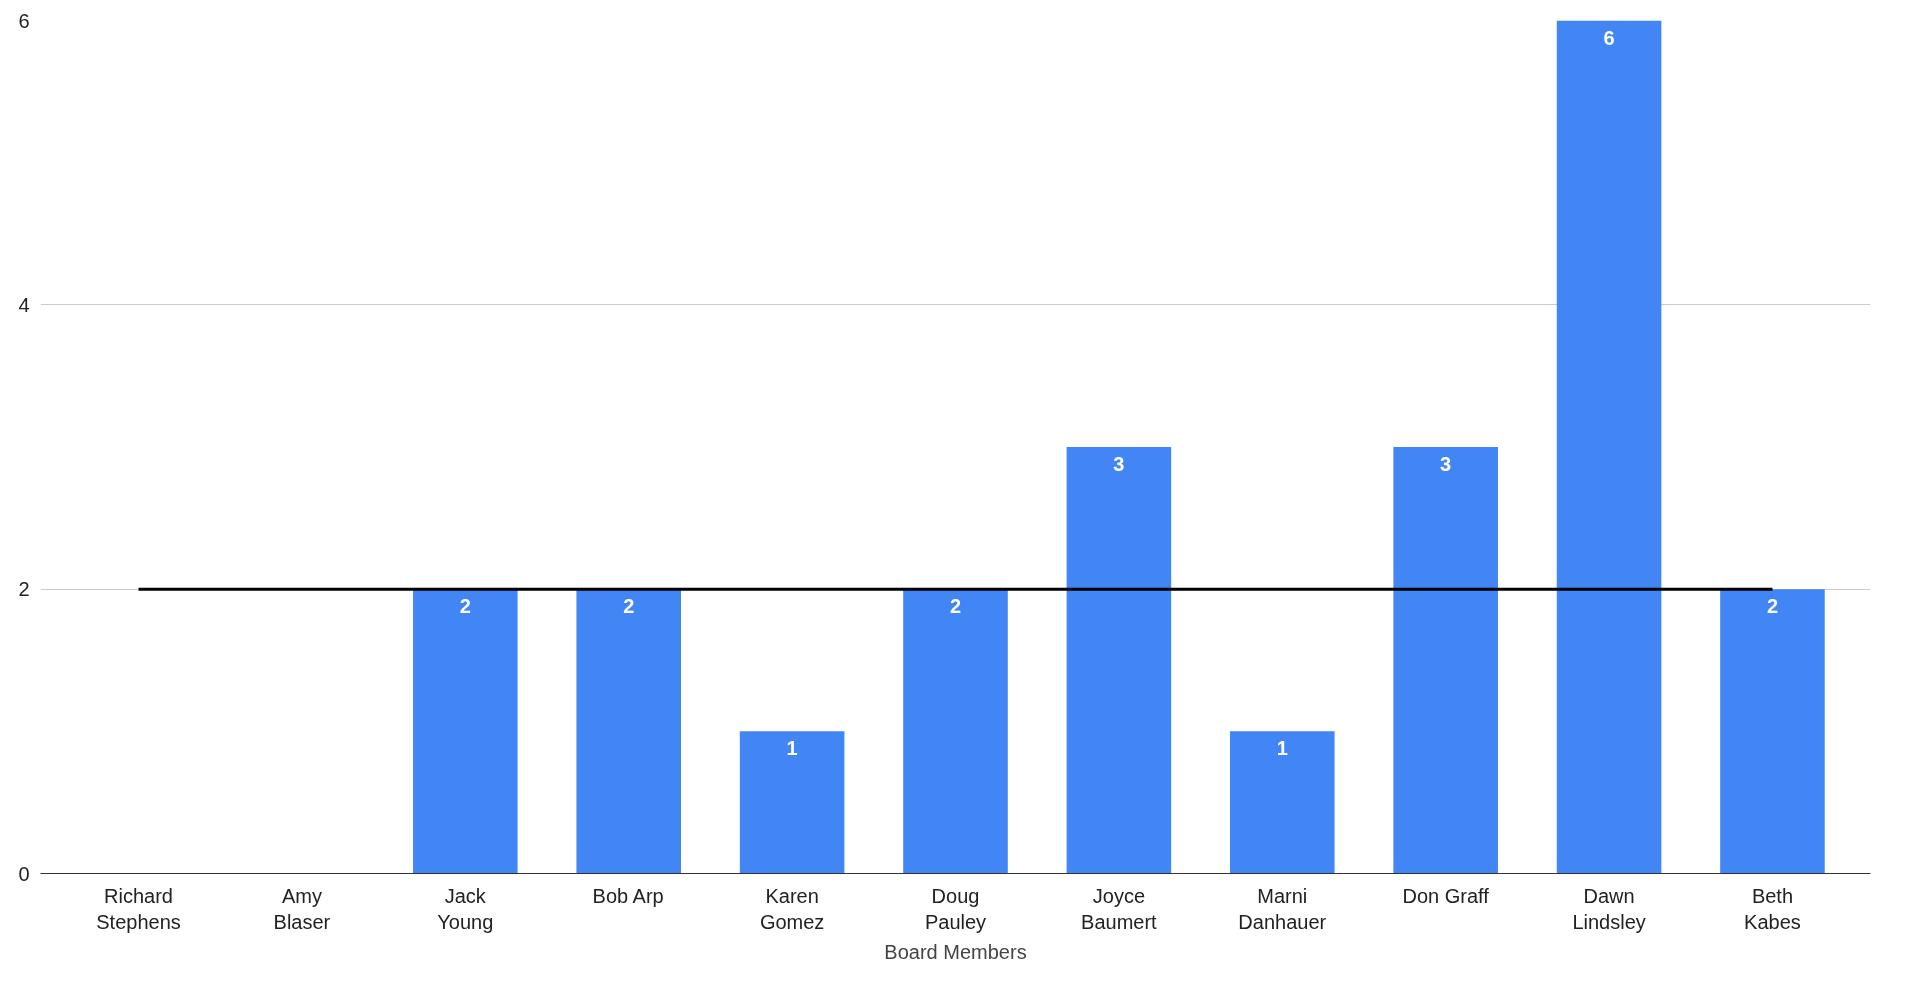  I want to click on x-tick-label: Doug Pauley, so click(955, 908).